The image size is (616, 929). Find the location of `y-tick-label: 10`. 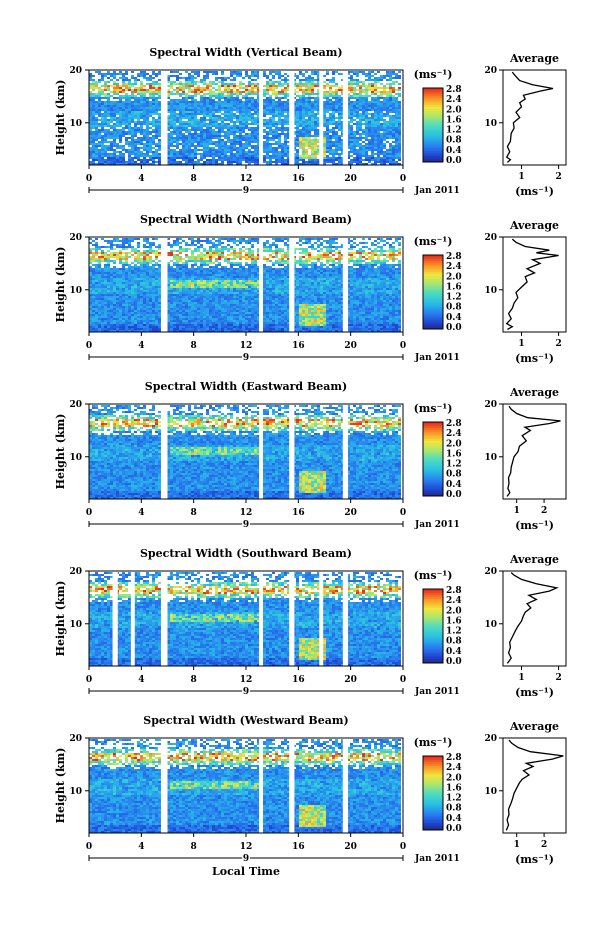

y-tick-label: 10 is located at coordinates (75, 291).